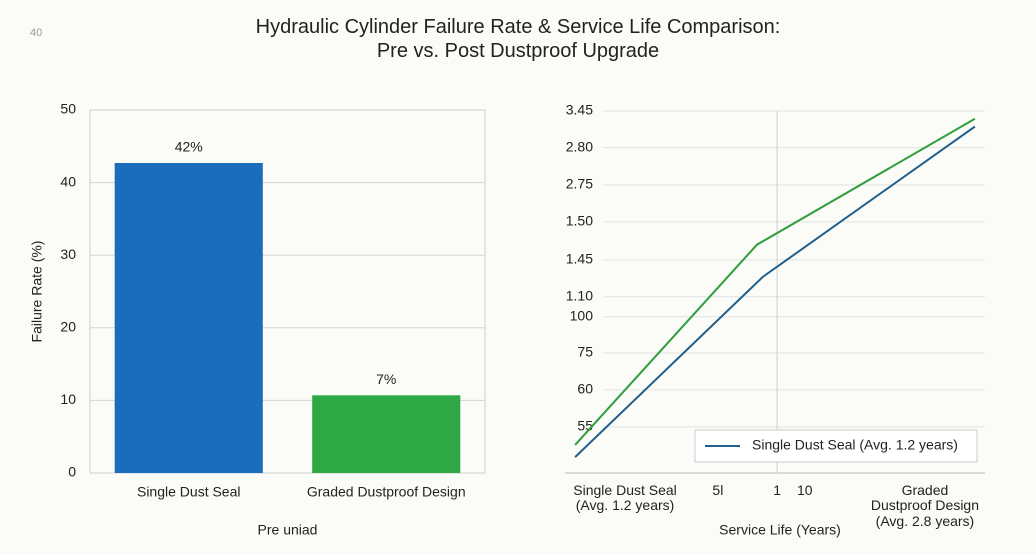  What do you see at coordinates (582, 315) in the screenshot?
I see `y-tick-label: 100` at bounding box center [582, 315].